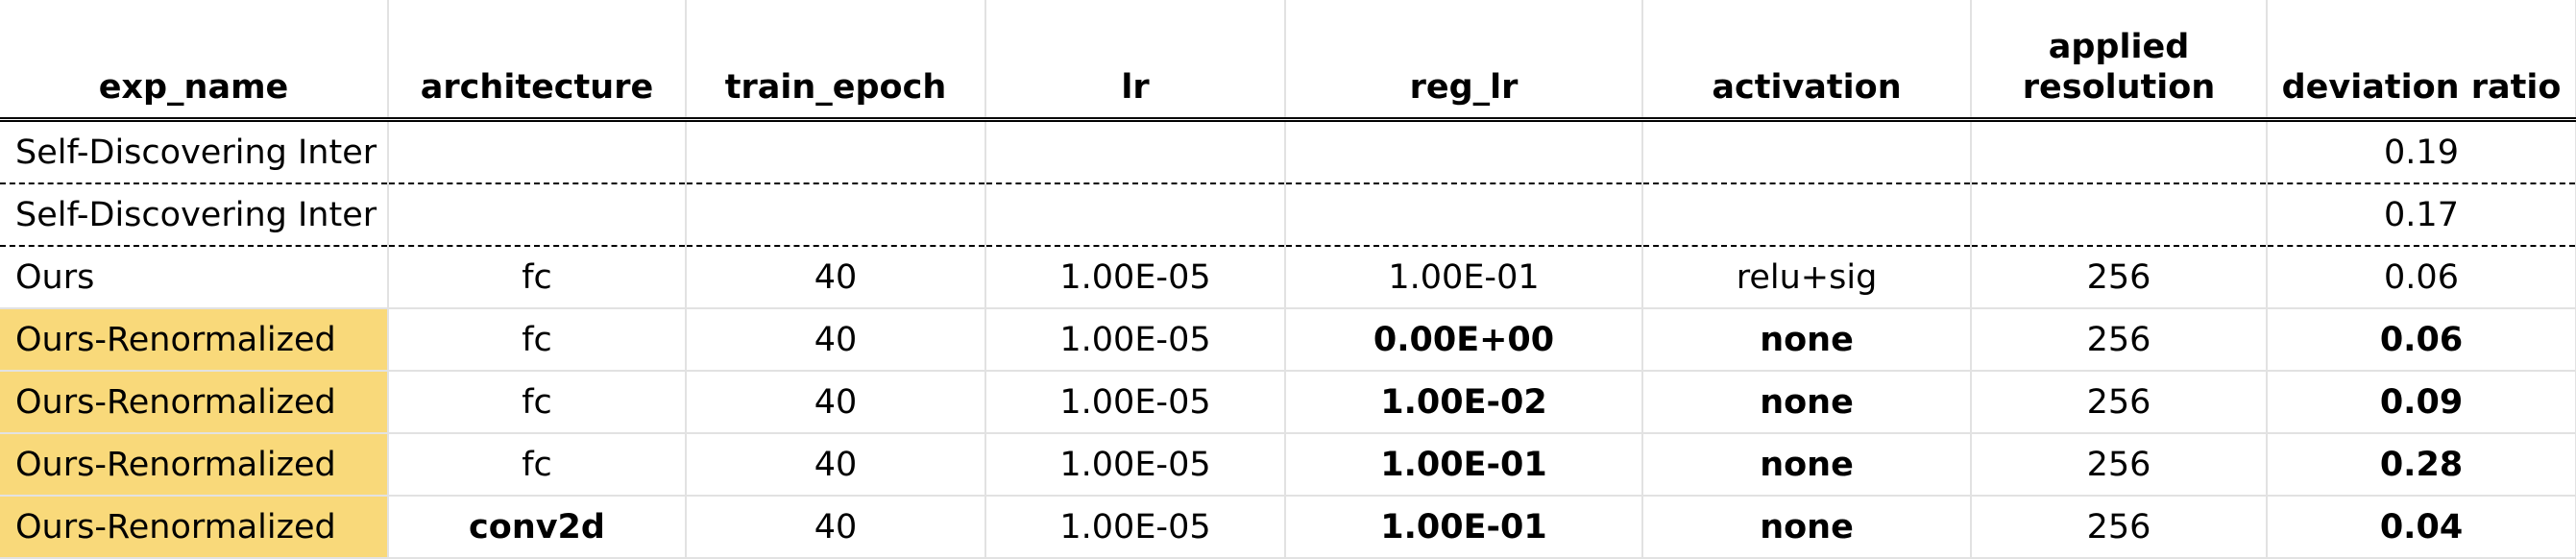 Image resolution: width=2576 pixels, height=559 pixels. What do you see at coordinates (1464, 402) in the screenshot?
I see `cell-reg-lr: 1.00E-02` at bounding box center [1464, 402].